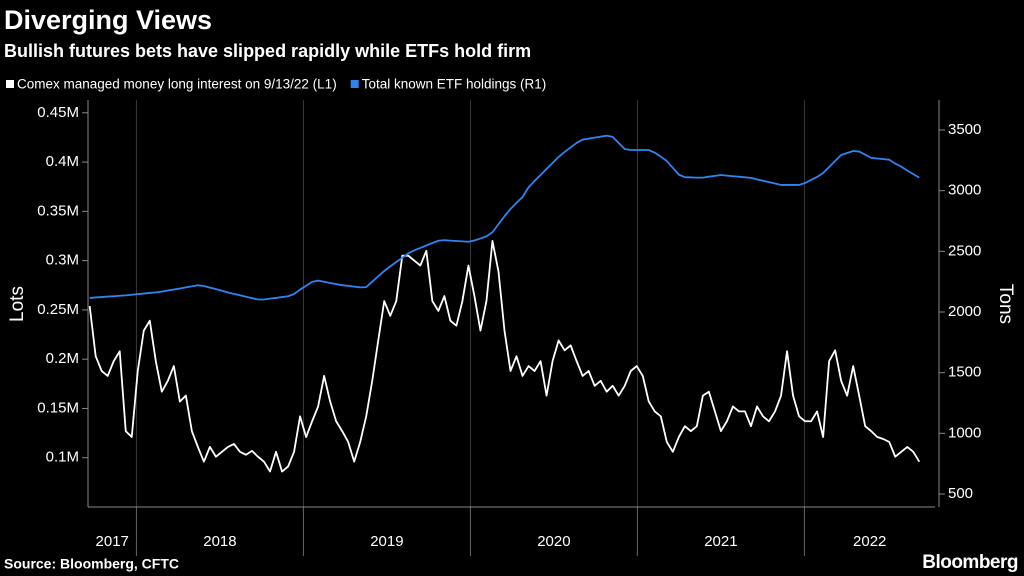  What do you see at coordinates (964, 250) in the screenshot?
I see `y2-tick-label: 2500` at bounding box center [964, 250].